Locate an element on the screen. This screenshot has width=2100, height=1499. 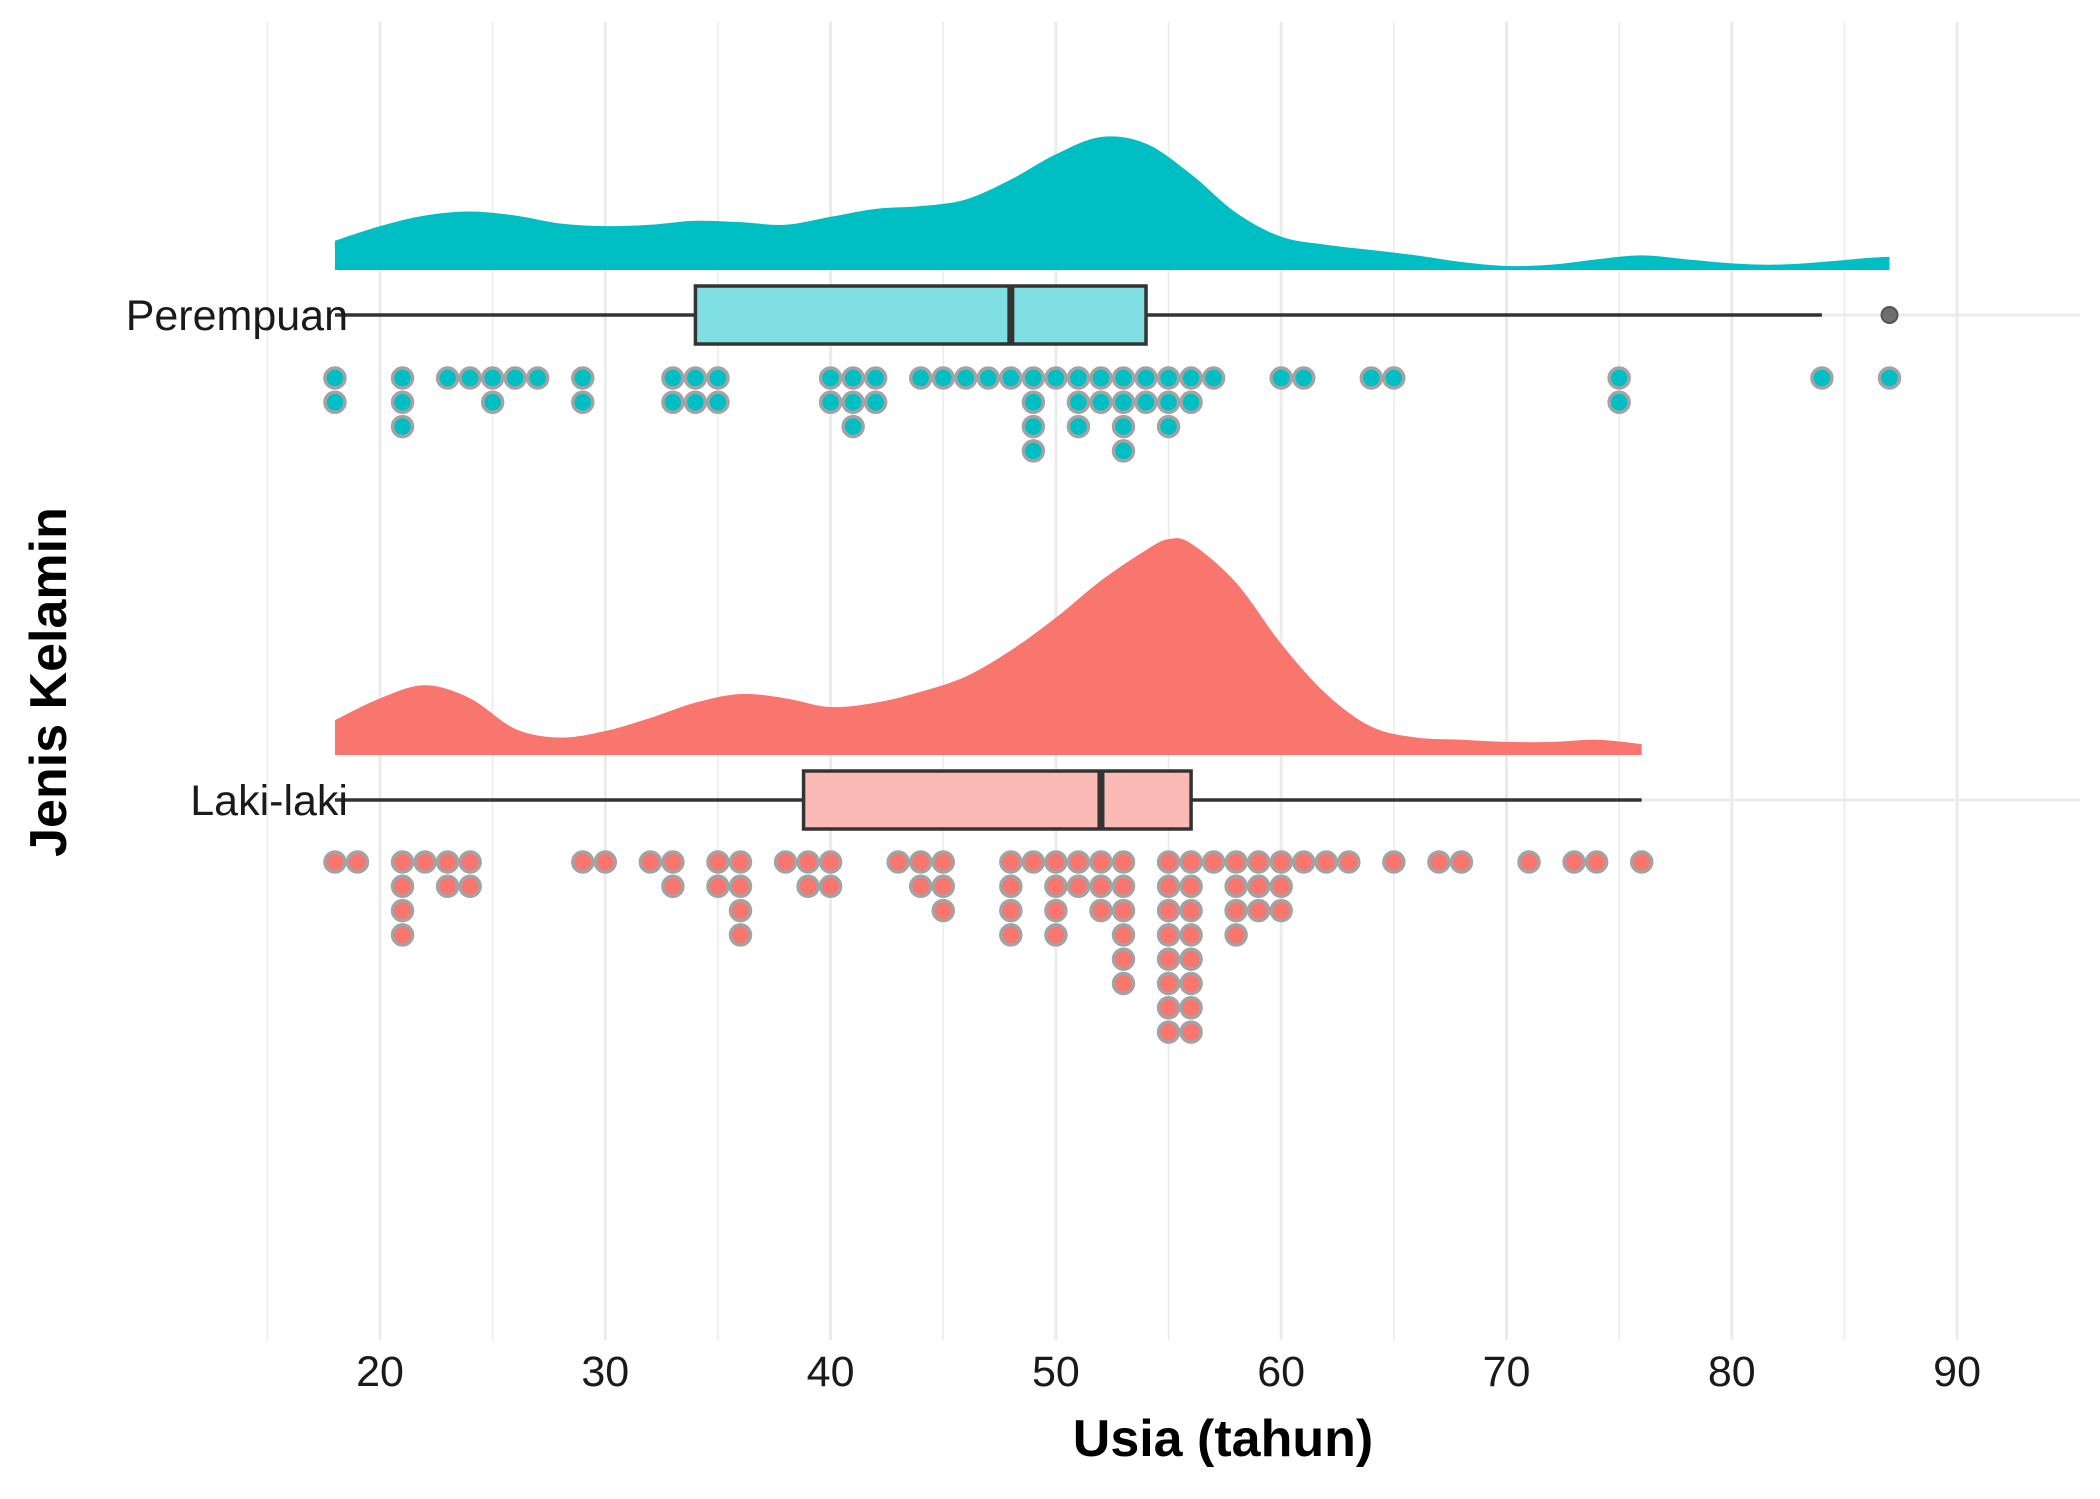
x-tick-label: 30 is located at coordinates (605, 1372).